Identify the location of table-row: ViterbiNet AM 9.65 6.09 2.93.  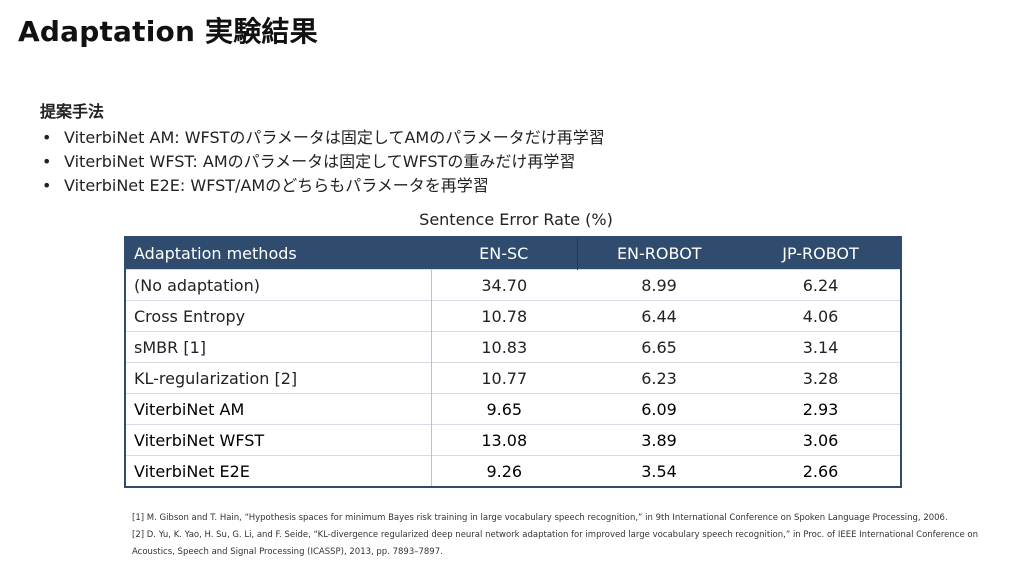
(513, 409).